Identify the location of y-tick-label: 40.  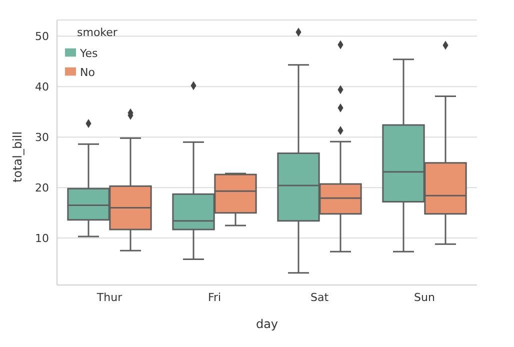
(42, 87).